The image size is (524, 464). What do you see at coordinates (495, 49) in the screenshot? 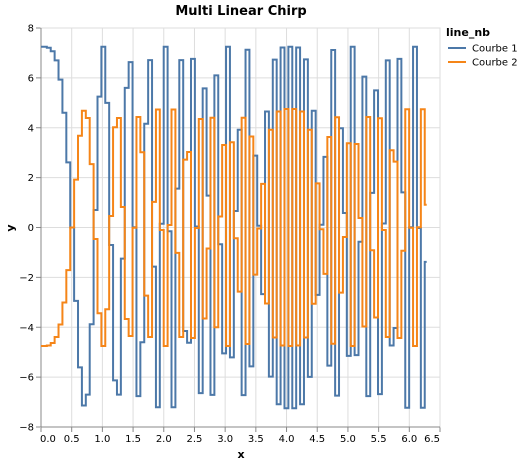
I see `legend-label: Courbe 1` at bounding box center [495, 49].